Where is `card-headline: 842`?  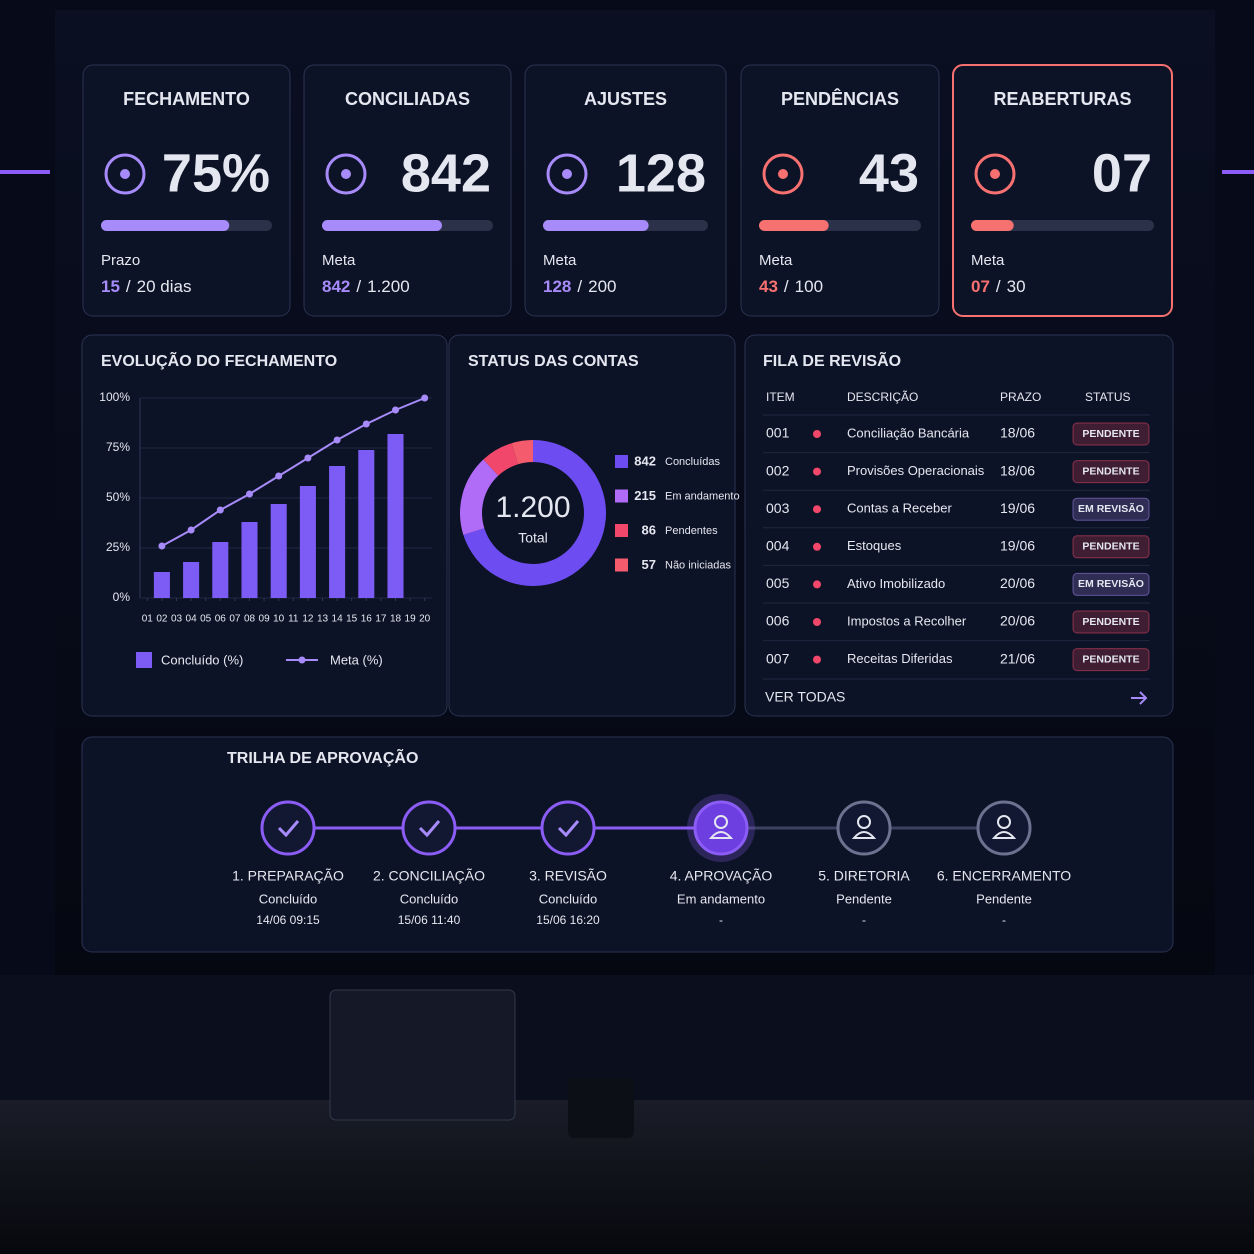 card-headline: 842 is located at coordinates (446, 173).